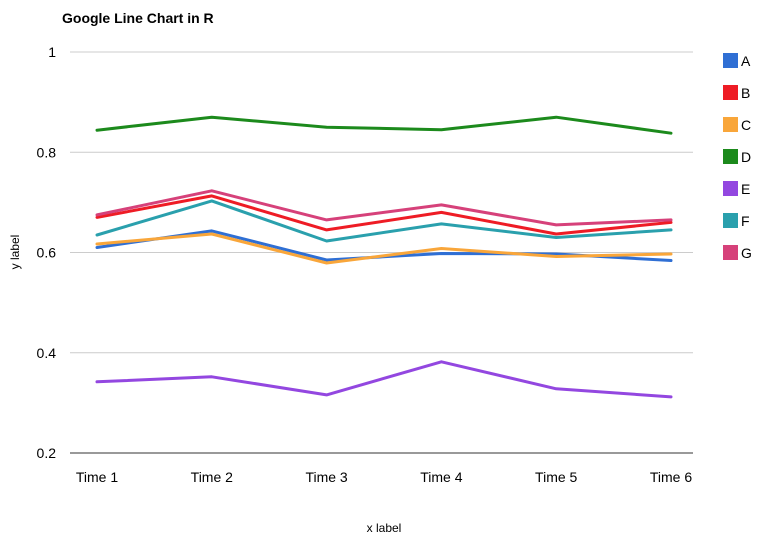 This screenshot has width=770, height=552. I want to click on series-line-f, so click(384, 221).